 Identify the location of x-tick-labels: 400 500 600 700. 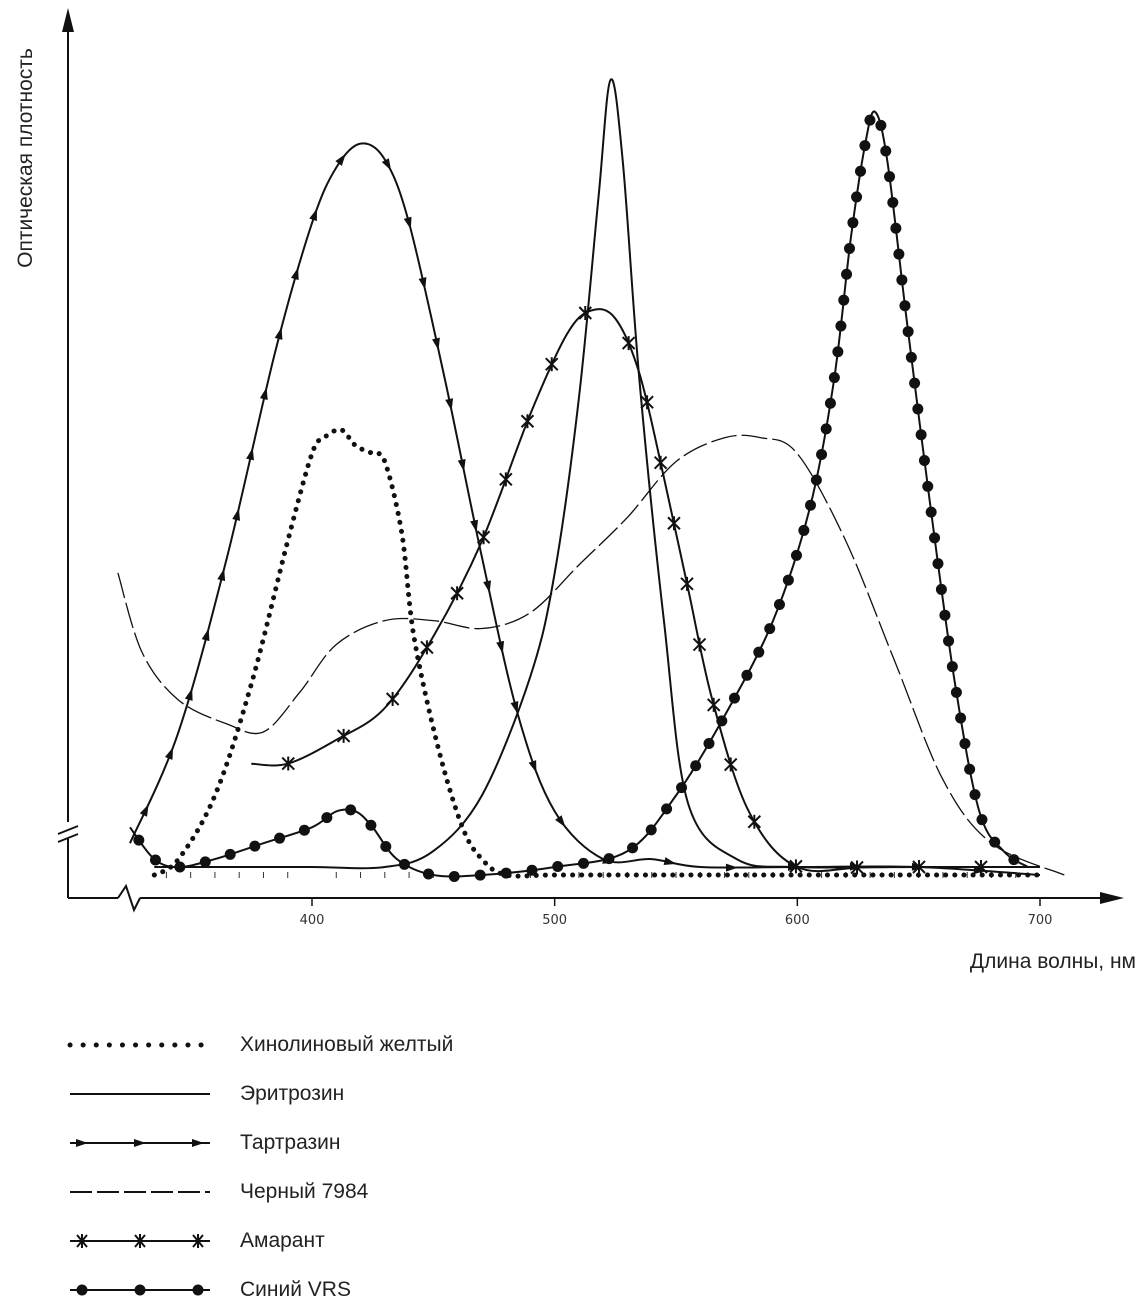
(676, 920).